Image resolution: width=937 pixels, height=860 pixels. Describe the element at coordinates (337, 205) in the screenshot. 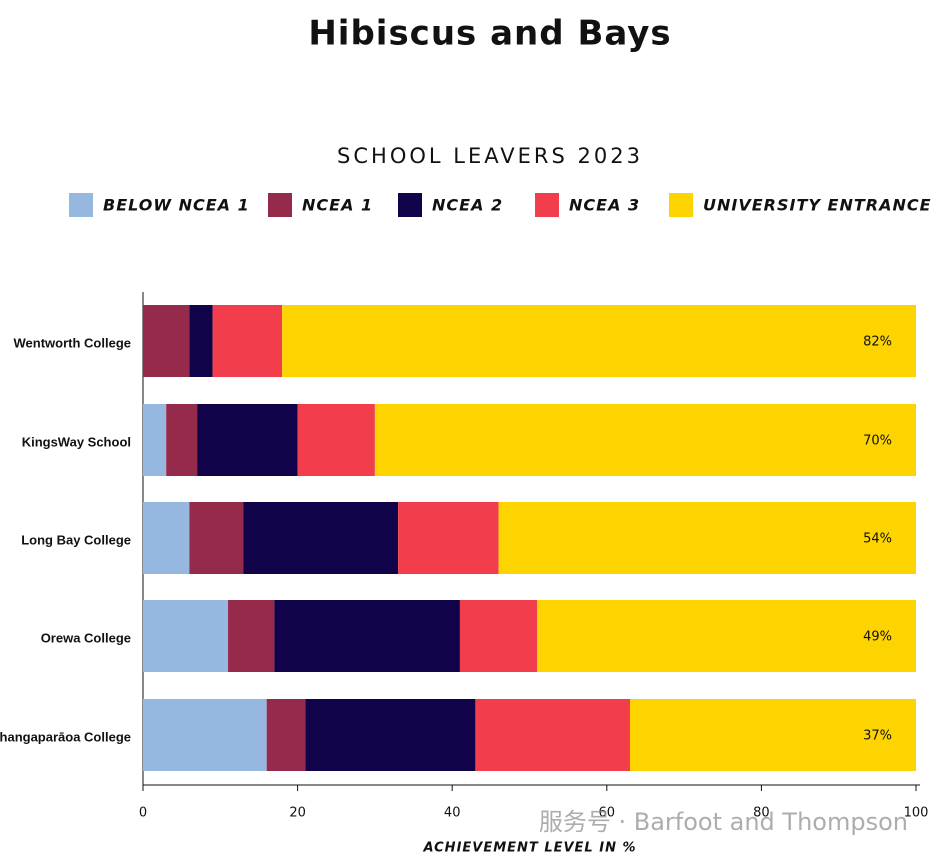

I see `legend-label: NCEA 1` at that location.